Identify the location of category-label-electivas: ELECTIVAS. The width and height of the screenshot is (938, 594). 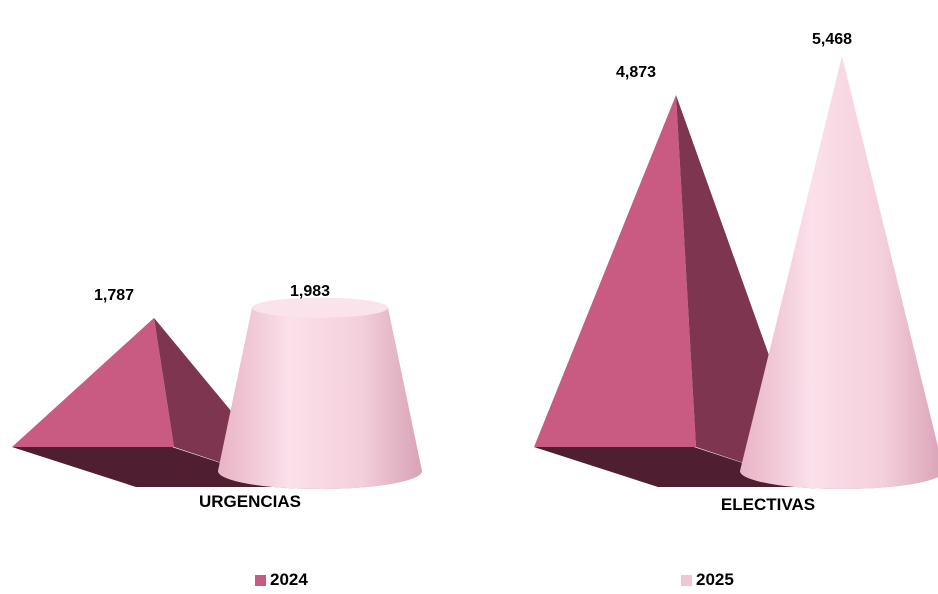
(768, 504).